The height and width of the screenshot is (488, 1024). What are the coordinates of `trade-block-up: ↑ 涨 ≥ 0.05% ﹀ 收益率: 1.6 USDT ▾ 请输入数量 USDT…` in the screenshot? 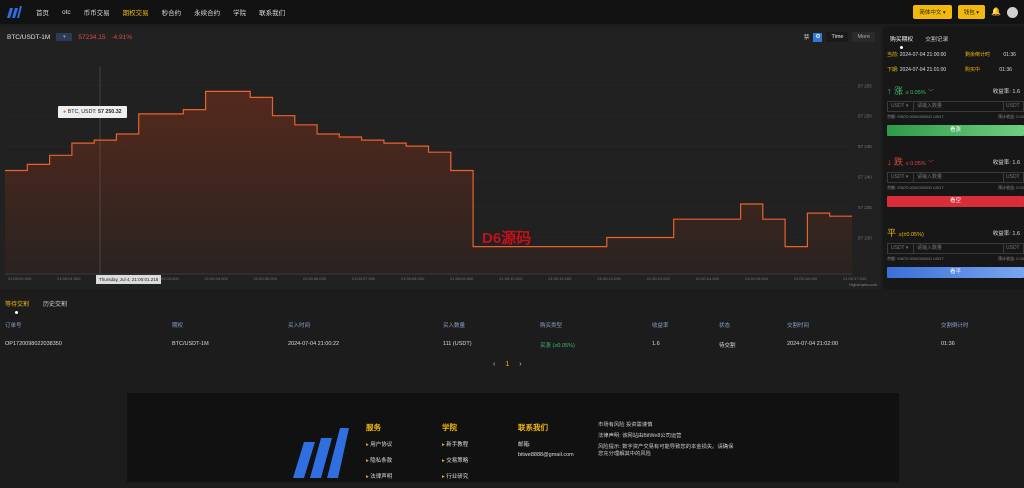 It's located at (955, 110).